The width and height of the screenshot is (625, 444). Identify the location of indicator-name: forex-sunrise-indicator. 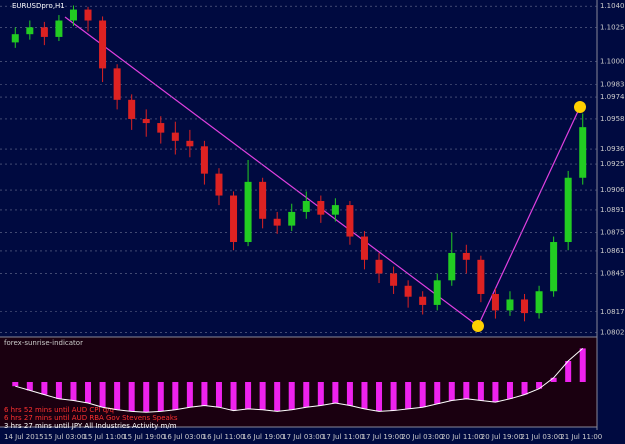
(43, 343).